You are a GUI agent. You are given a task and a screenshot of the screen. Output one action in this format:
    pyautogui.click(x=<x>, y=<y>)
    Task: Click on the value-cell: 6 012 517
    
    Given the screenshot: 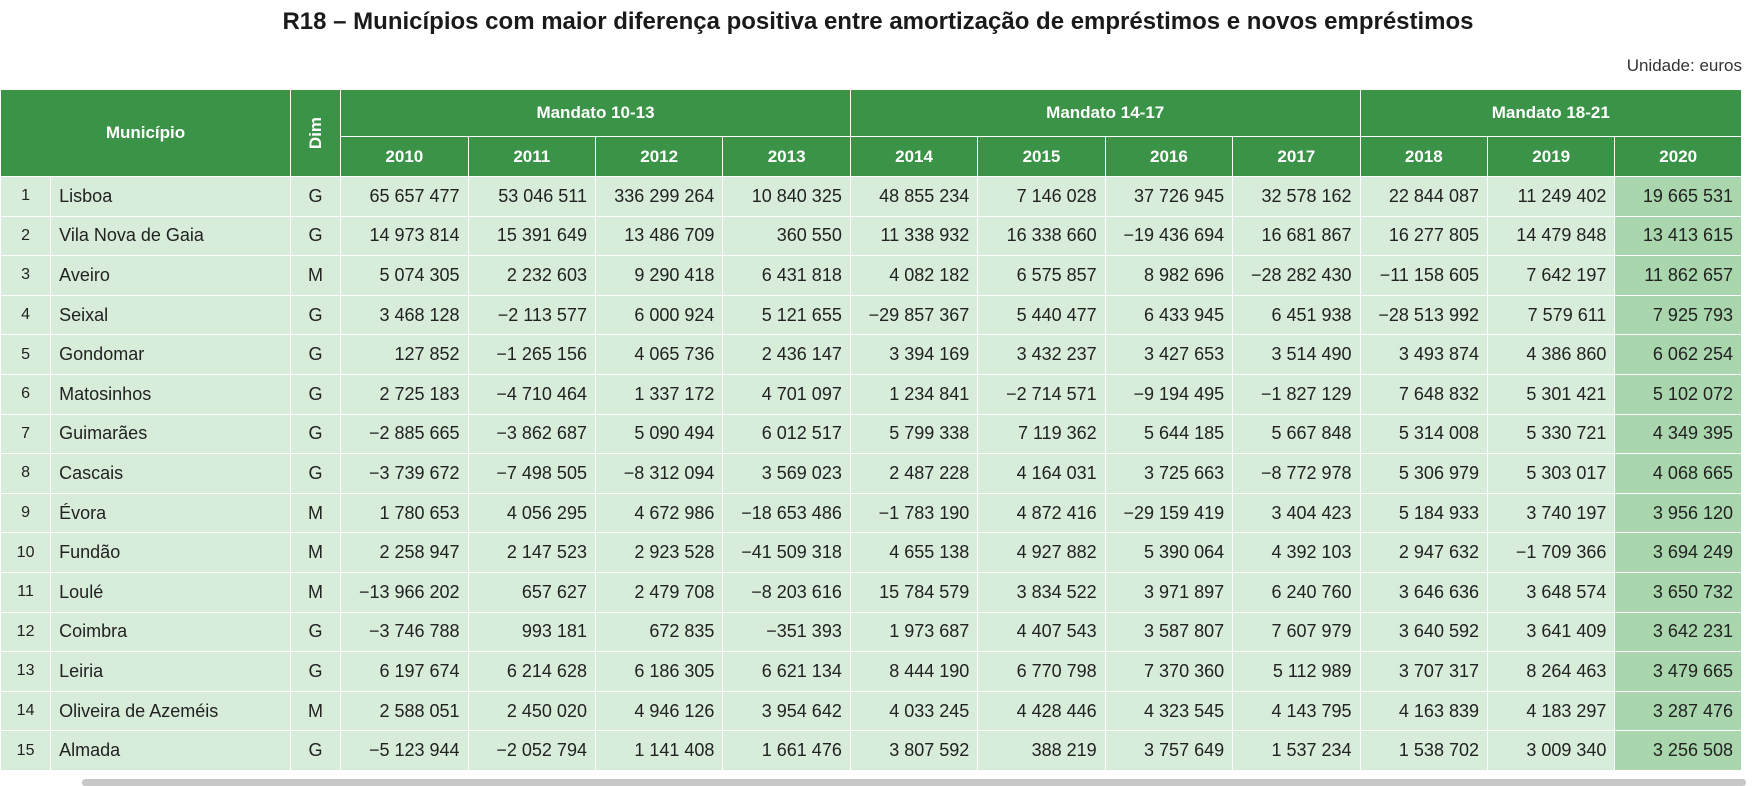 What is the action you would take?
    pyautogui.click(x=786, y=434)
    